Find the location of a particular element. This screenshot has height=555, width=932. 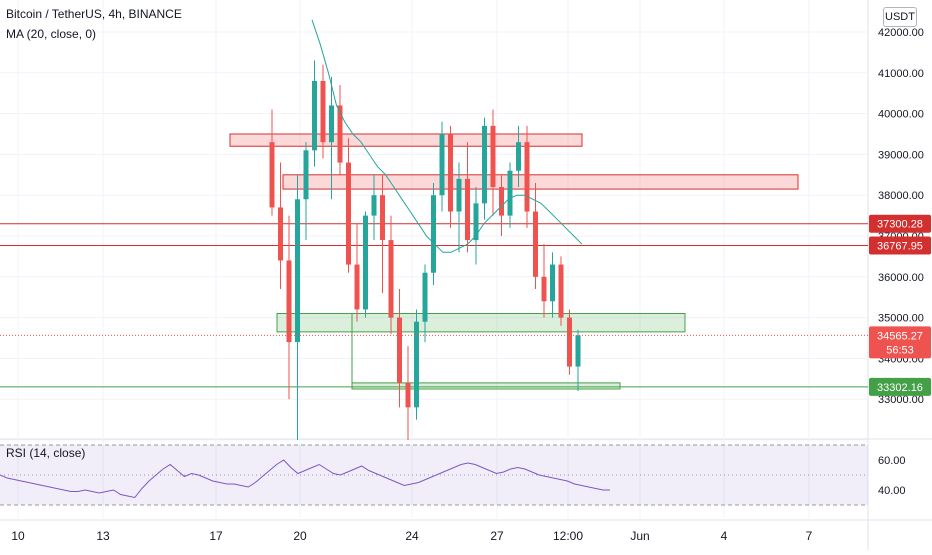

price-tick-label: 39000.00 is located at coordinates (901, 155).